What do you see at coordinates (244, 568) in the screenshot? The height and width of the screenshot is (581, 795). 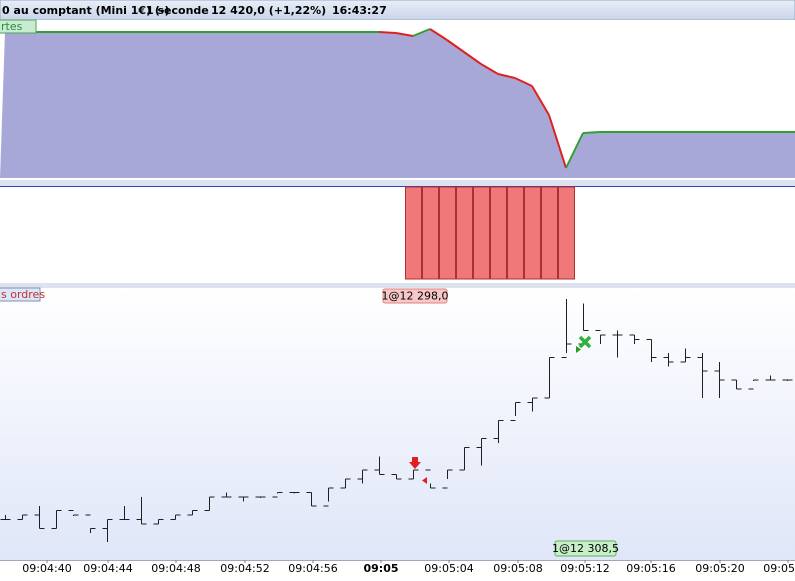 I see `time-label: 09:04:52` at bounding box center [244, 568].